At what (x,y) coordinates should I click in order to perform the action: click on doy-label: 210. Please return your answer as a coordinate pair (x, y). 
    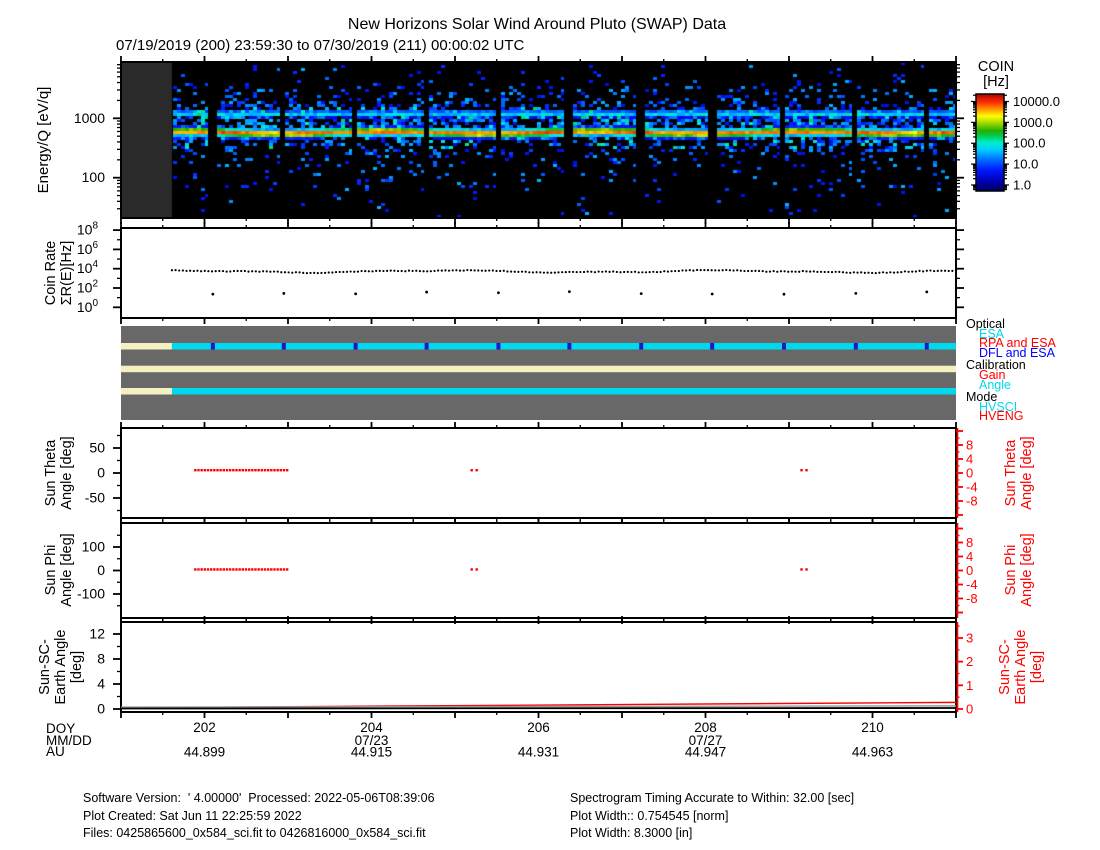
    Looking at the image, I should click on (872, 727).